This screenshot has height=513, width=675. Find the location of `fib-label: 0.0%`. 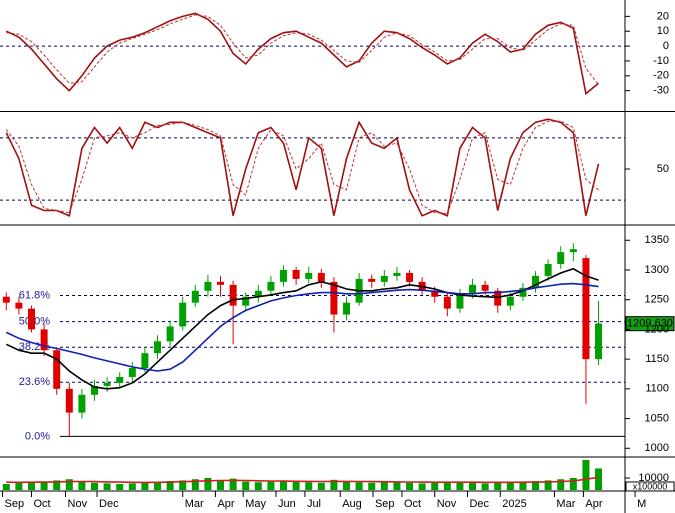

fib-label: 0.0% is located at coordinates (37, 436).